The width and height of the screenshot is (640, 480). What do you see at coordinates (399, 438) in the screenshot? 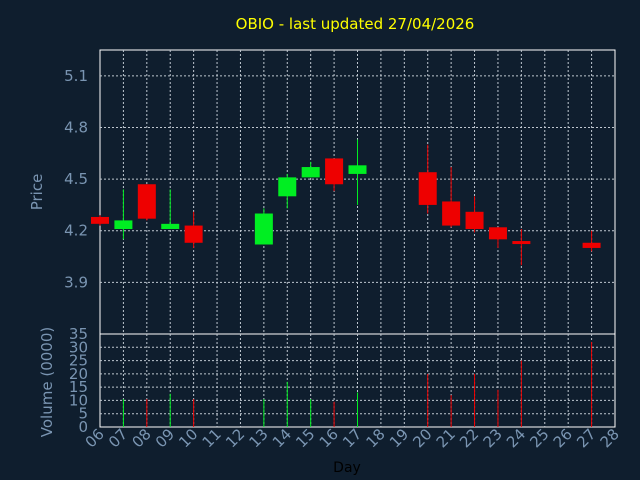
I see `x-tick-label: 19` at bounding box center [399, 438].